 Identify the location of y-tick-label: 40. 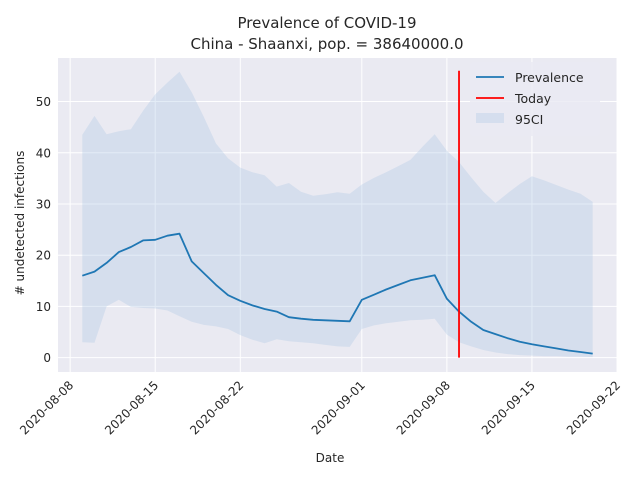
(43, 153).